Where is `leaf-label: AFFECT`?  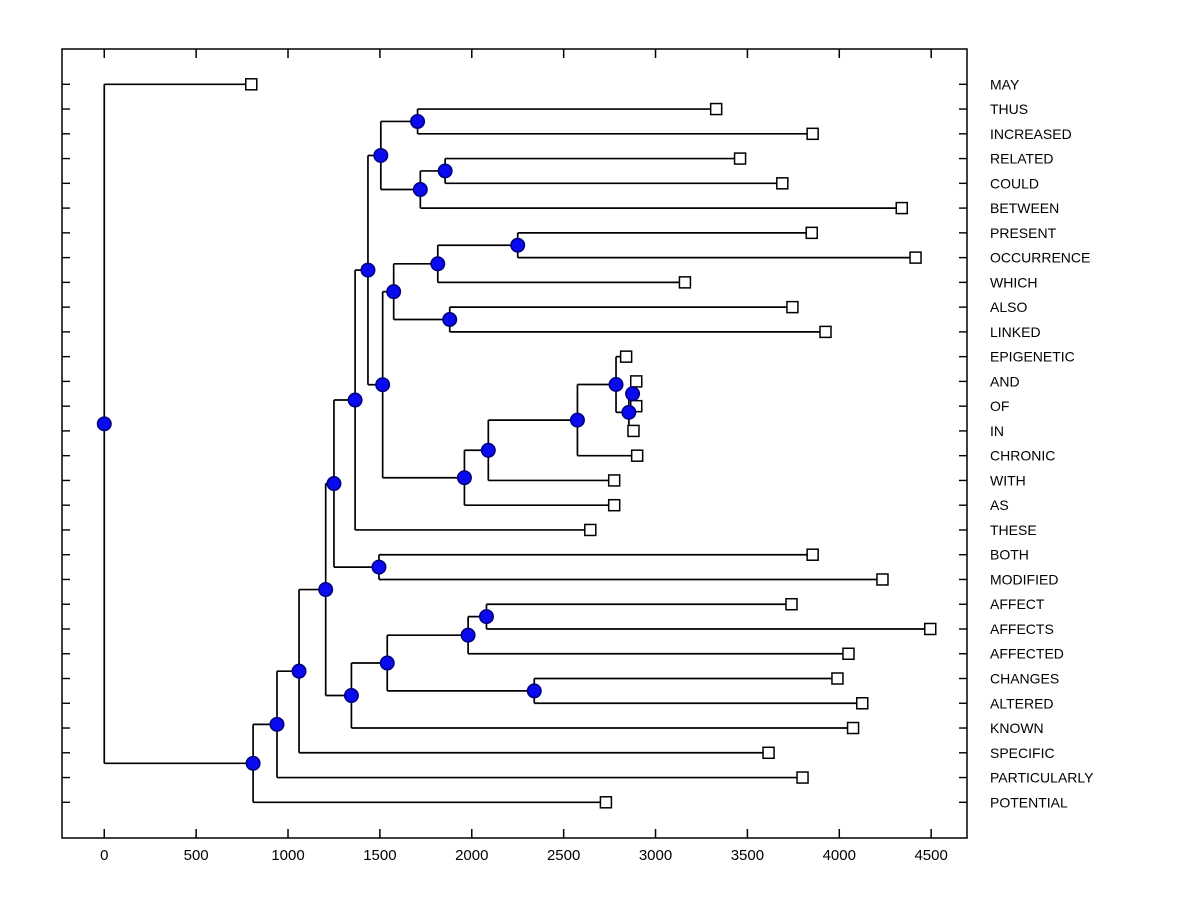
leaf-label: AFFECT is located at coordinates (1017, 604).